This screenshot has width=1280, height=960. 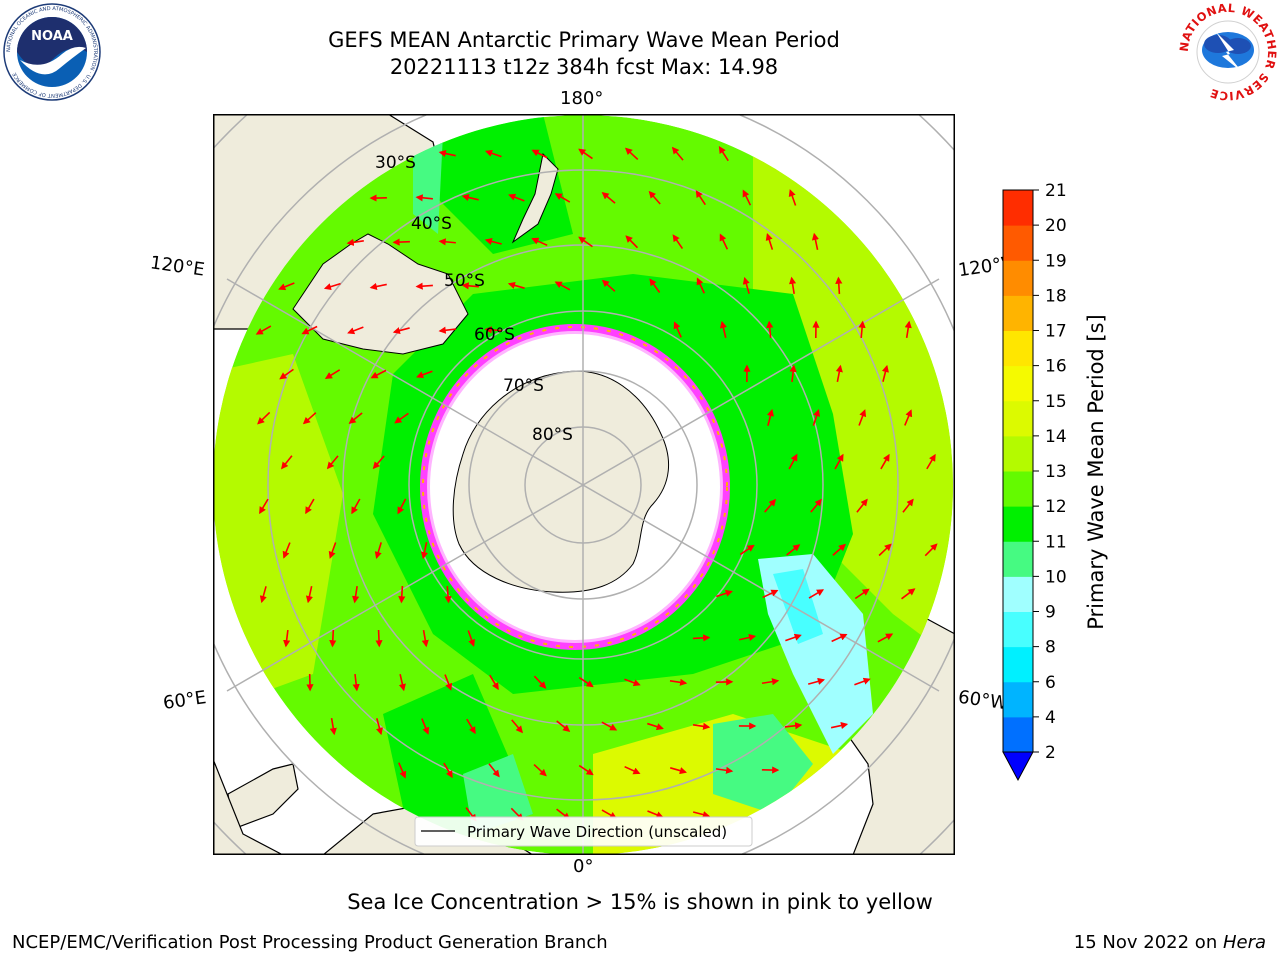 What do you see at coordinates (1228, 52) in the screenshot?
I see `nws-logo: NATIONAL WEATHER SERVICE` at bounding box center [1228, 52].